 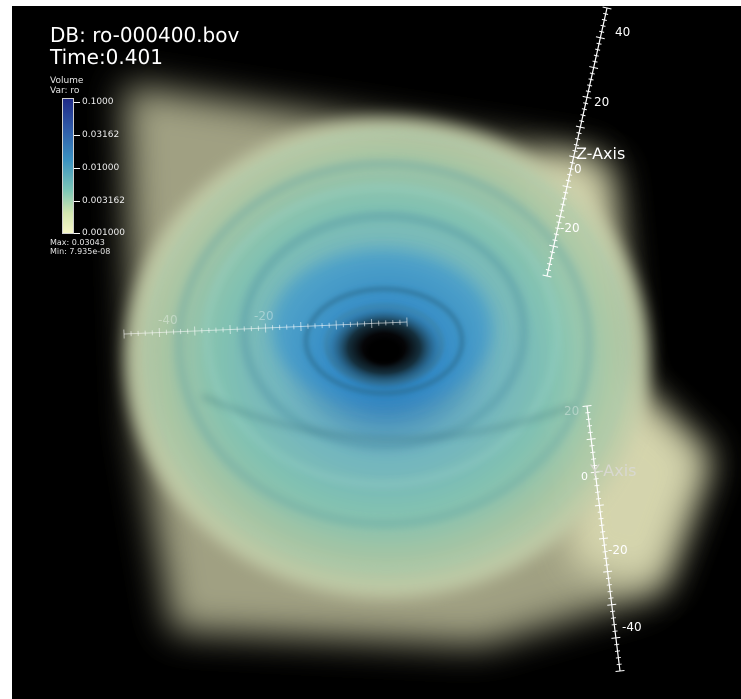 I want to click on z-axis, so click(x=577, y=142).